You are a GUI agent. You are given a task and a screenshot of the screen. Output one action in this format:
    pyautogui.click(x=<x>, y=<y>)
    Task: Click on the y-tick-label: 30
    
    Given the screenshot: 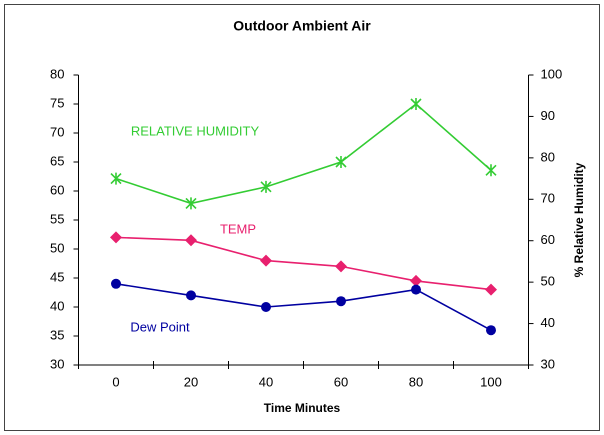 What is the action you would take?
    pyautogui.click(x=57, y=363)
    